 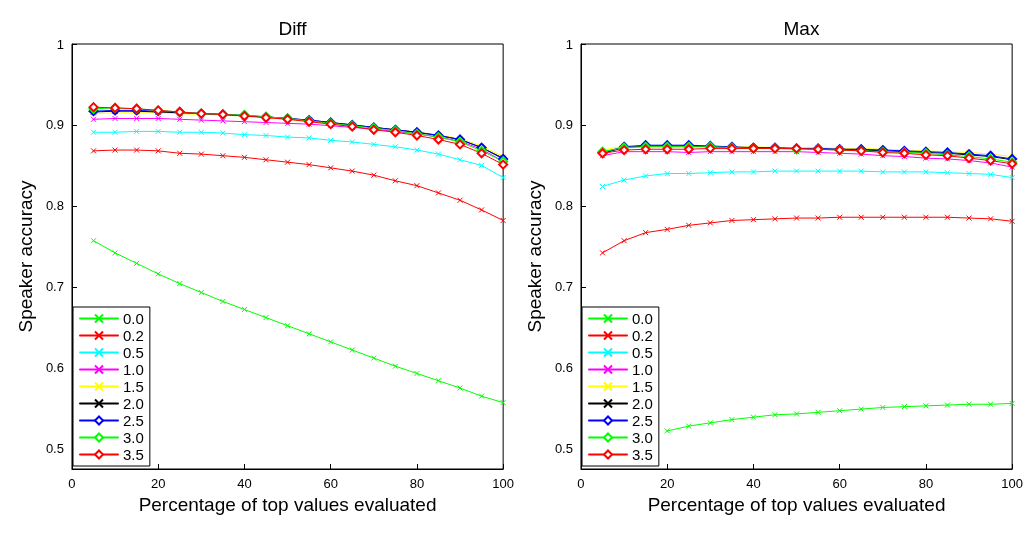 What do you see at coordinates (801, 28) in the screenshot?
I see `chart-title: Max` at bounding box center [801, 28].